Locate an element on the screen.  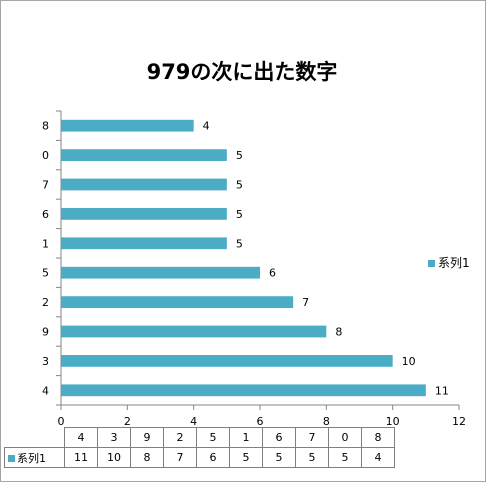
data-label: 4 is located at coordinates (206, 126).